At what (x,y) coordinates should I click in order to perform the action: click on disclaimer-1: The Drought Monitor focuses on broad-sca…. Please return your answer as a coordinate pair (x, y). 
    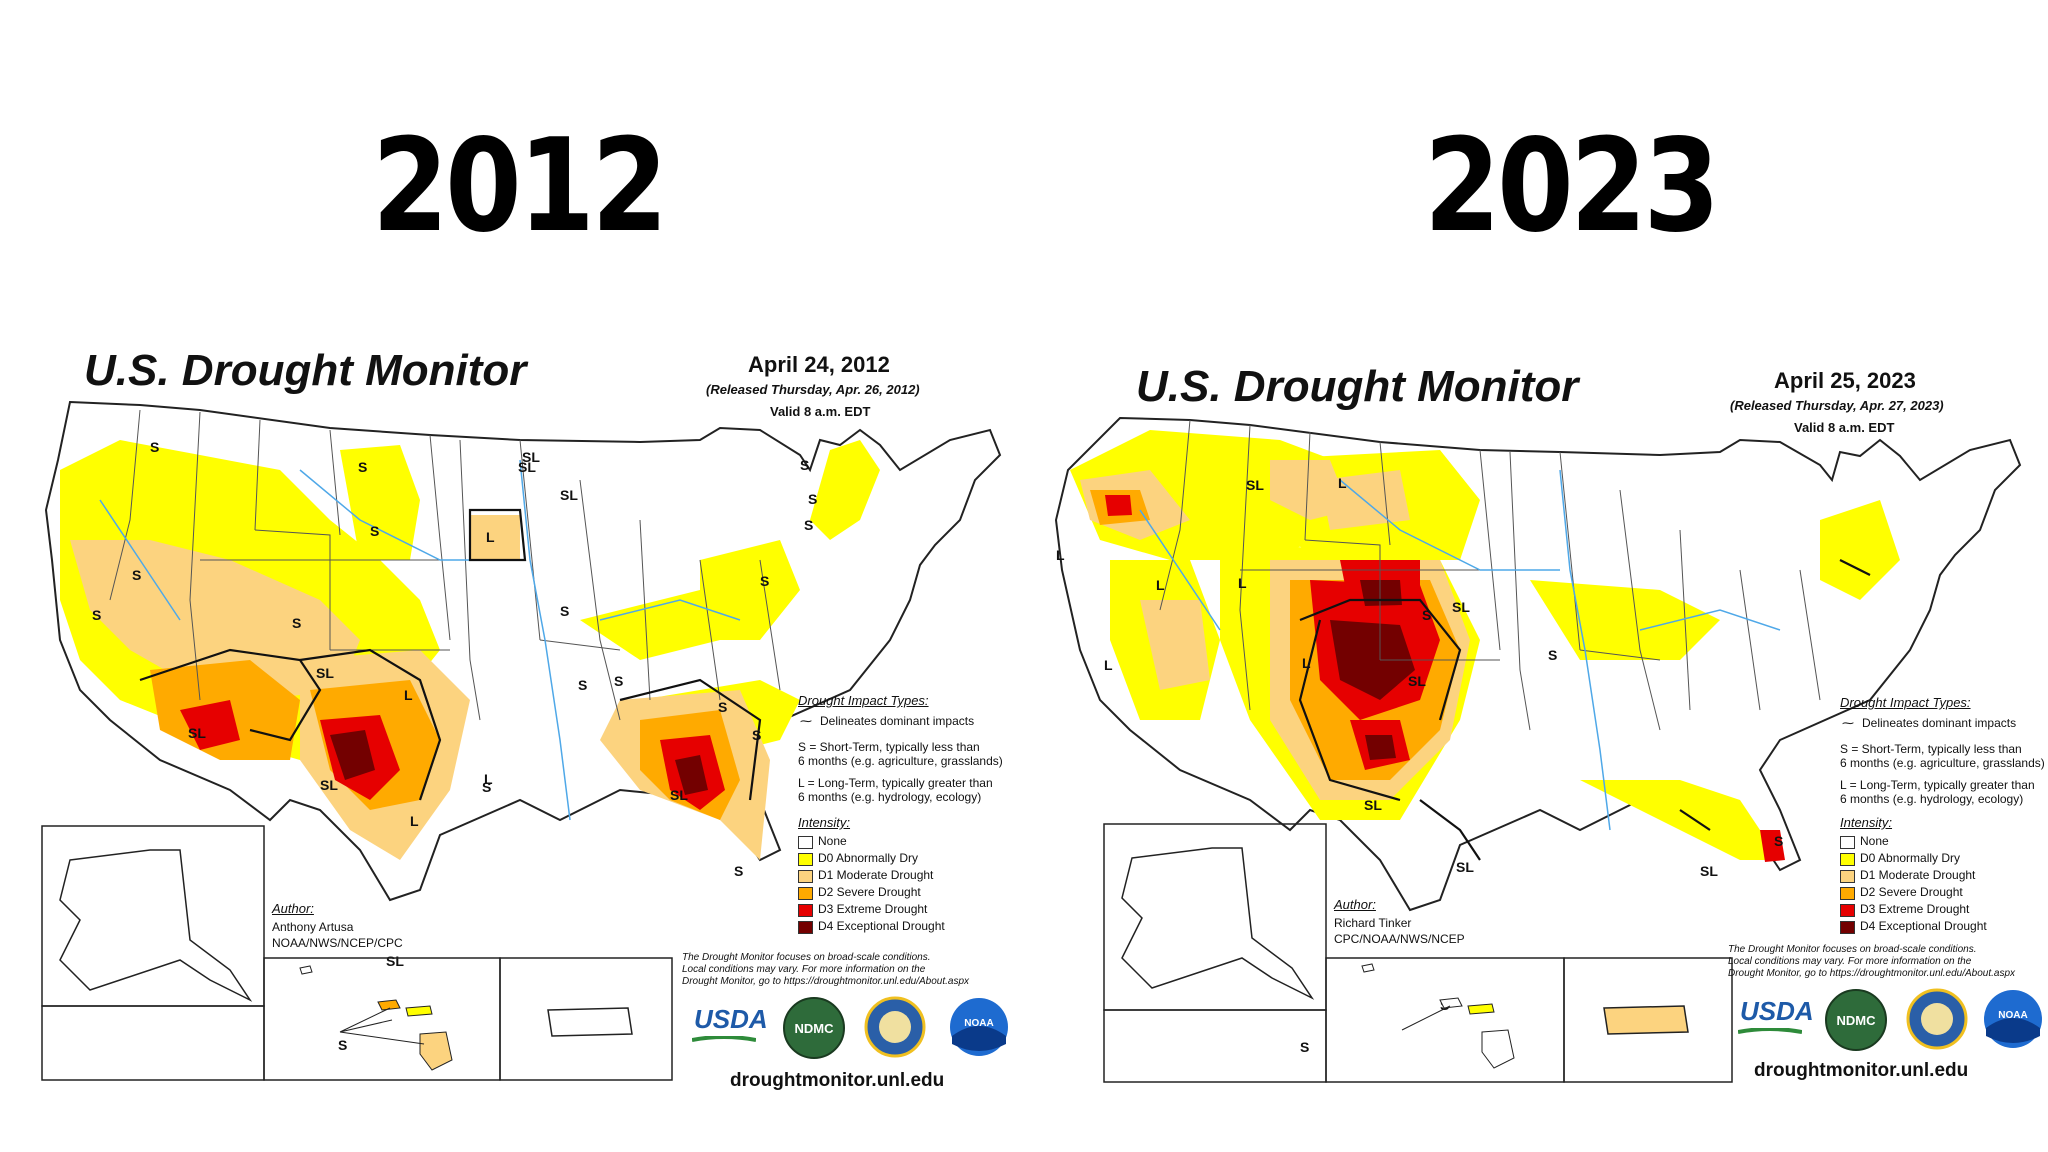
    Looking at the image, I should click on (806, 957).